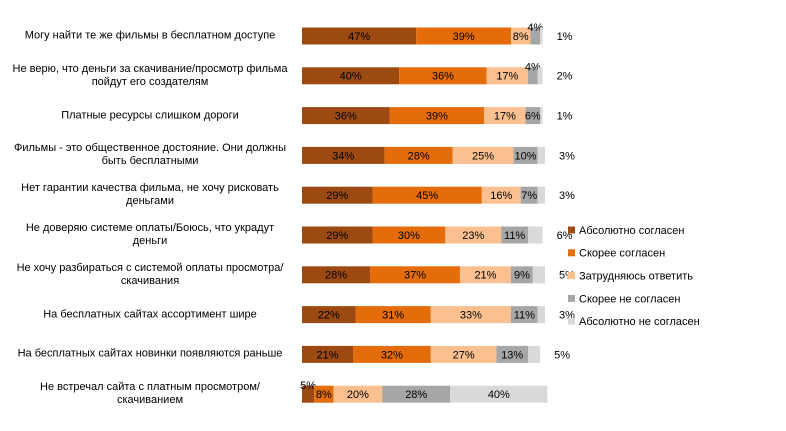 This screenshot has height=431, width=786. I want to click on value-label: 31%, so click(393, 316).